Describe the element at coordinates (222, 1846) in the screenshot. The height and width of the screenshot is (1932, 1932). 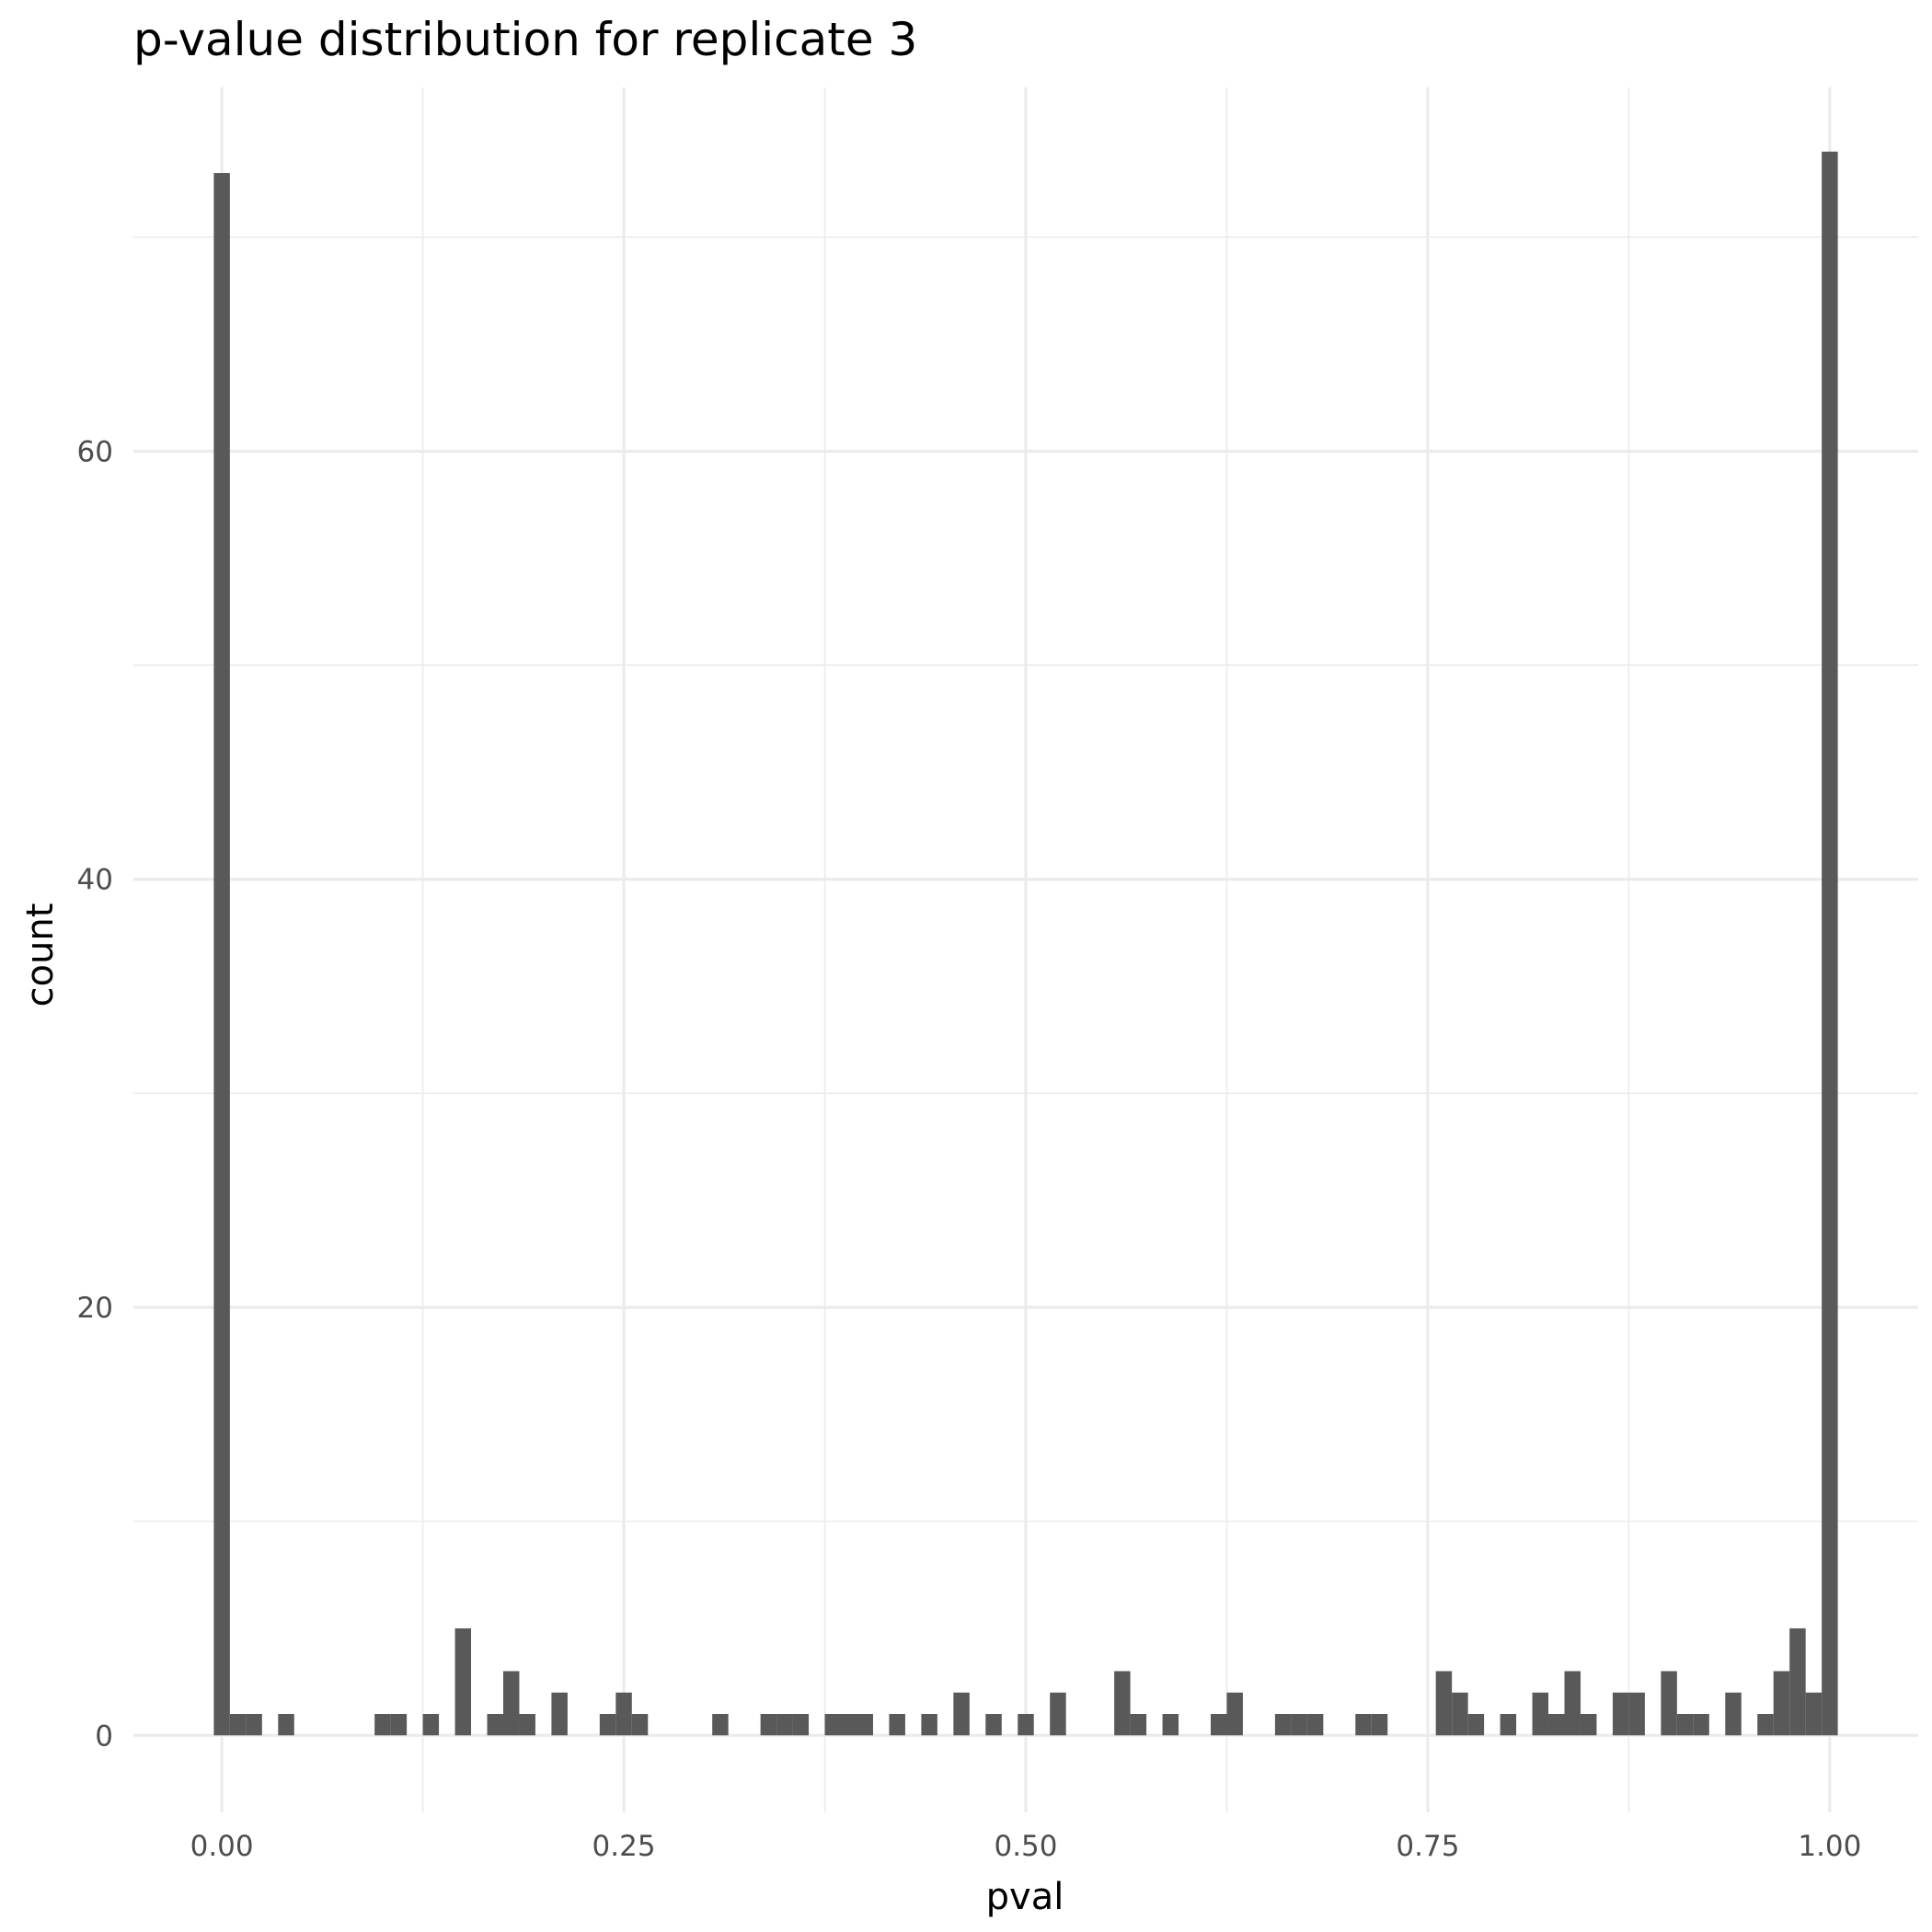
I see `x-tick-label: 0.00` at that location.